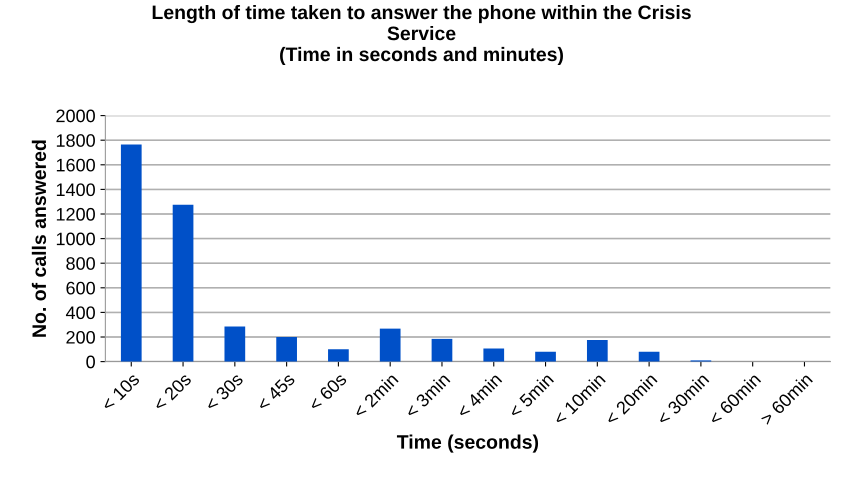  Describe the element at coordinates (39, 238) in the screenshot. I see `y-axis-title: No. of calls answered` at that location.